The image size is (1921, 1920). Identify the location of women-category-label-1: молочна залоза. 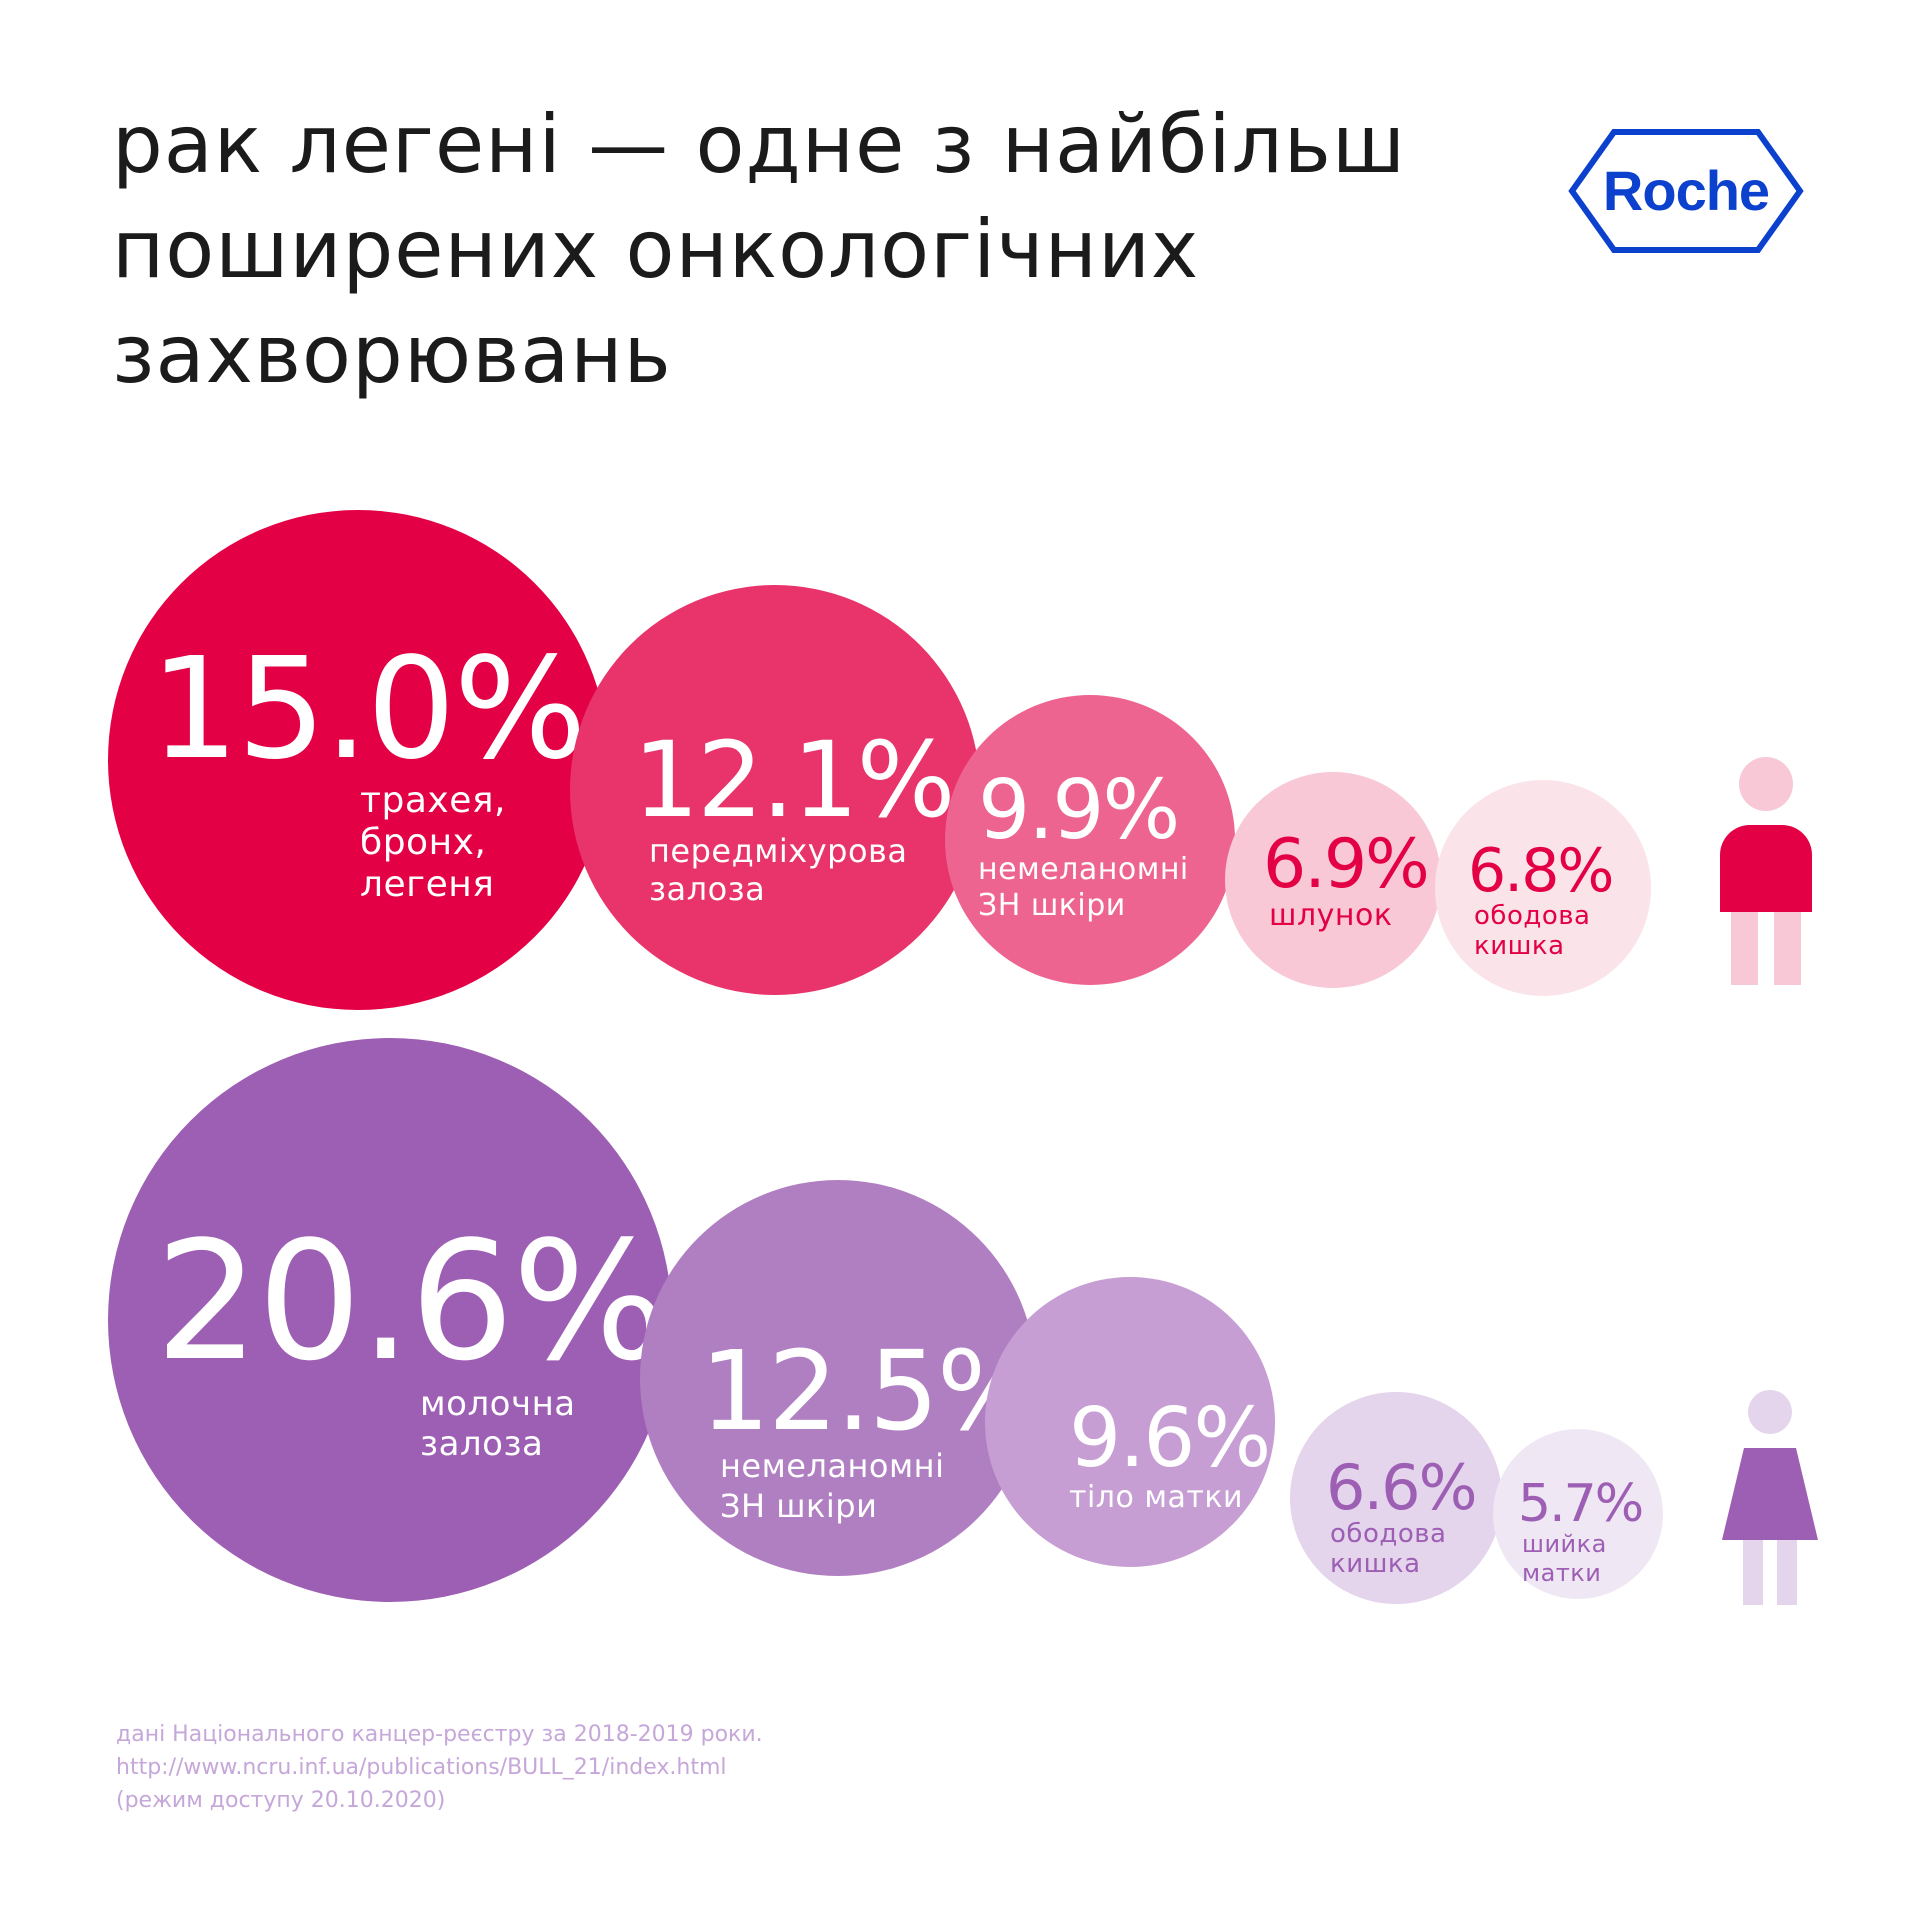
(498, 1424).